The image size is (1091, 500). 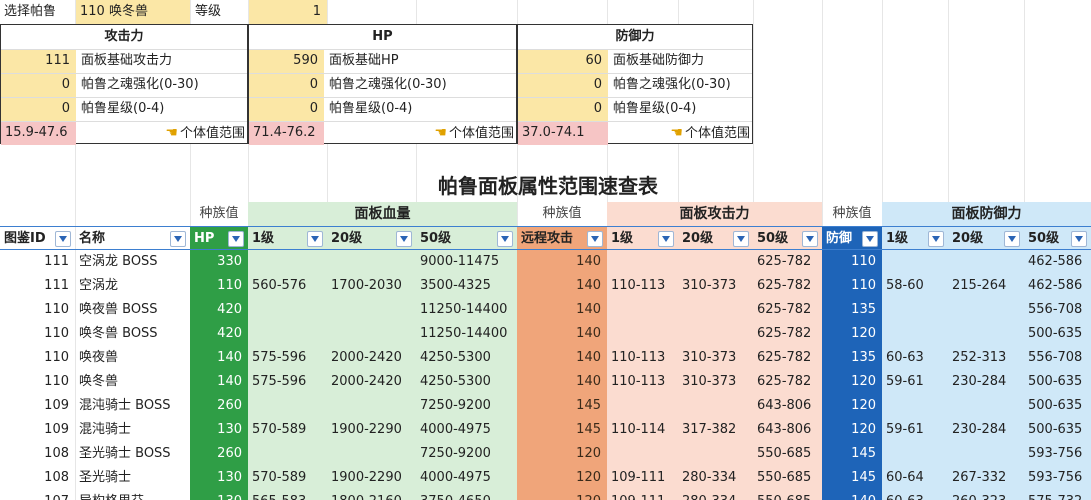 What do you see at coordinates (38, 133) in the screenshot?
I see `iv-range-value: 15.9-47.6` at bounding box center [38, 133].